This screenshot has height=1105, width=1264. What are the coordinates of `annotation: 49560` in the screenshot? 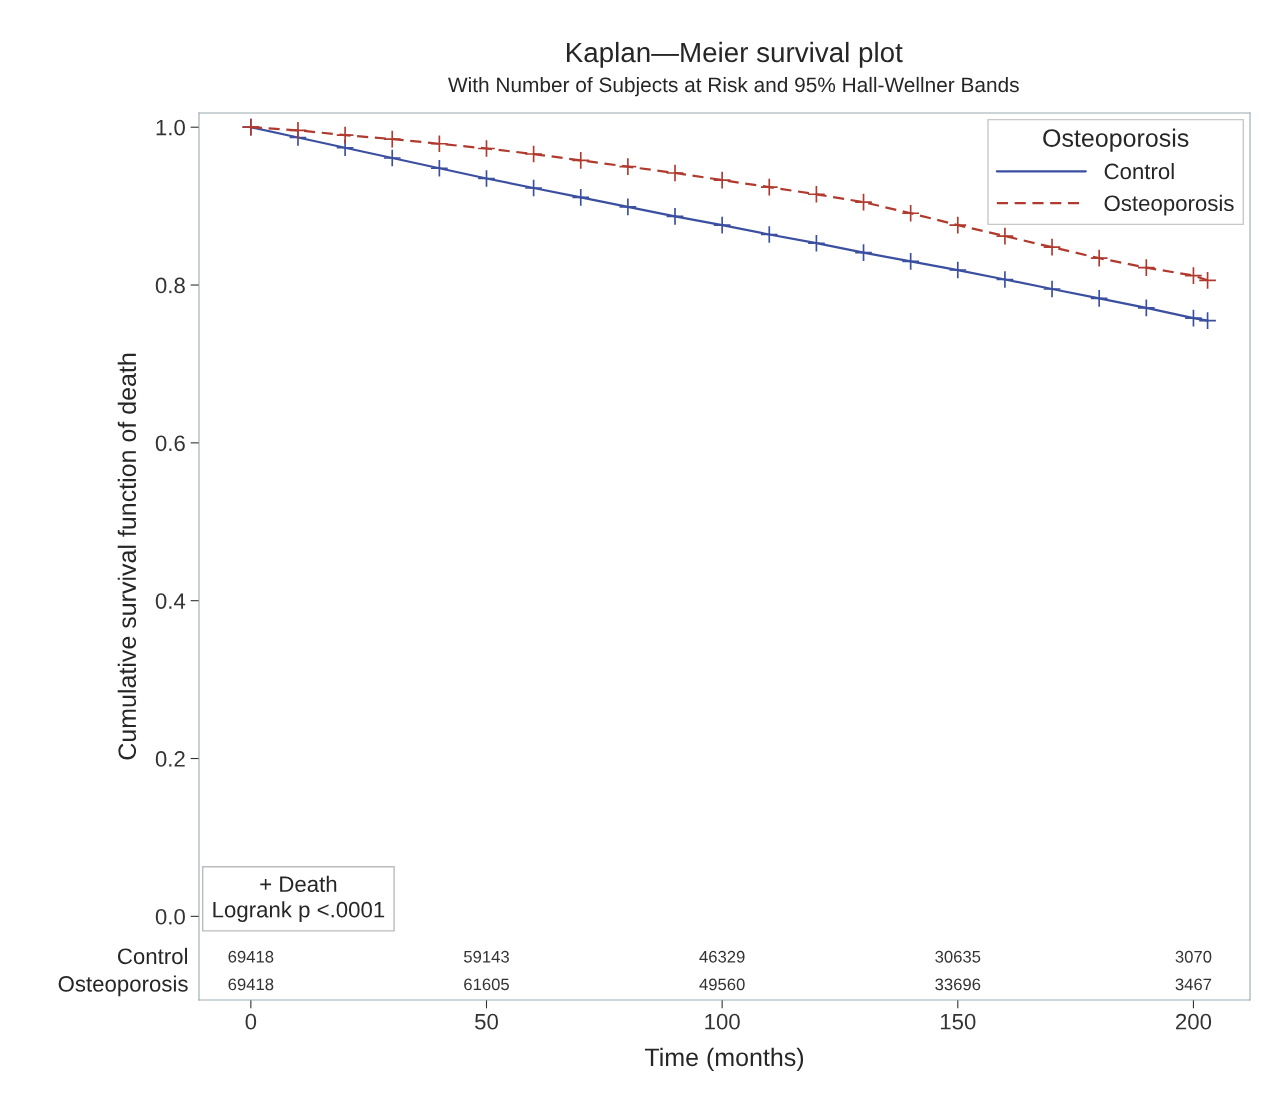 It's located at (722, 984).